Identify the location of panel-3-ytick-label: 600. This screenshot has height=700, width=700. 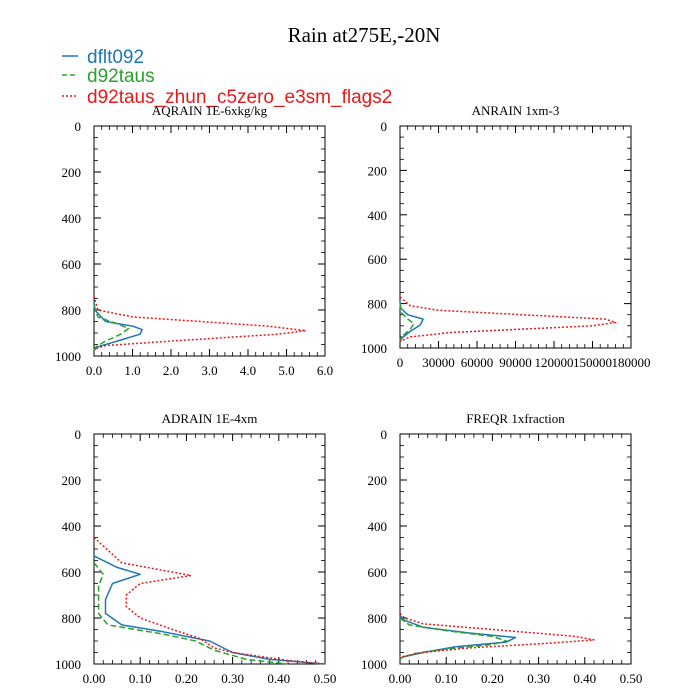
(72, 572).